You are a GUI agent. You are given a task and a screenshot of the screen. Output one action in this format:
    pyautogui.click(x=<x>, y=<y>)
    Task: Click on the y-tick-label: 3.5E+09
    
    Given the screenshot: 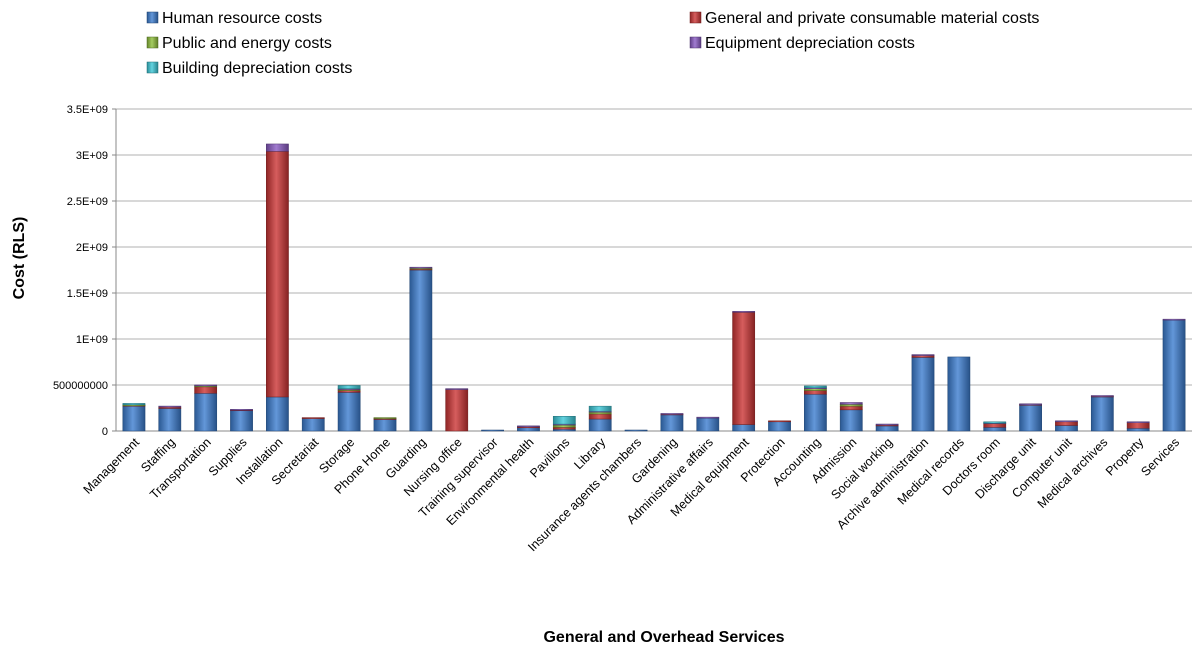 What is the action you would take?
    pyautogui.click(x=87, y=110)
    